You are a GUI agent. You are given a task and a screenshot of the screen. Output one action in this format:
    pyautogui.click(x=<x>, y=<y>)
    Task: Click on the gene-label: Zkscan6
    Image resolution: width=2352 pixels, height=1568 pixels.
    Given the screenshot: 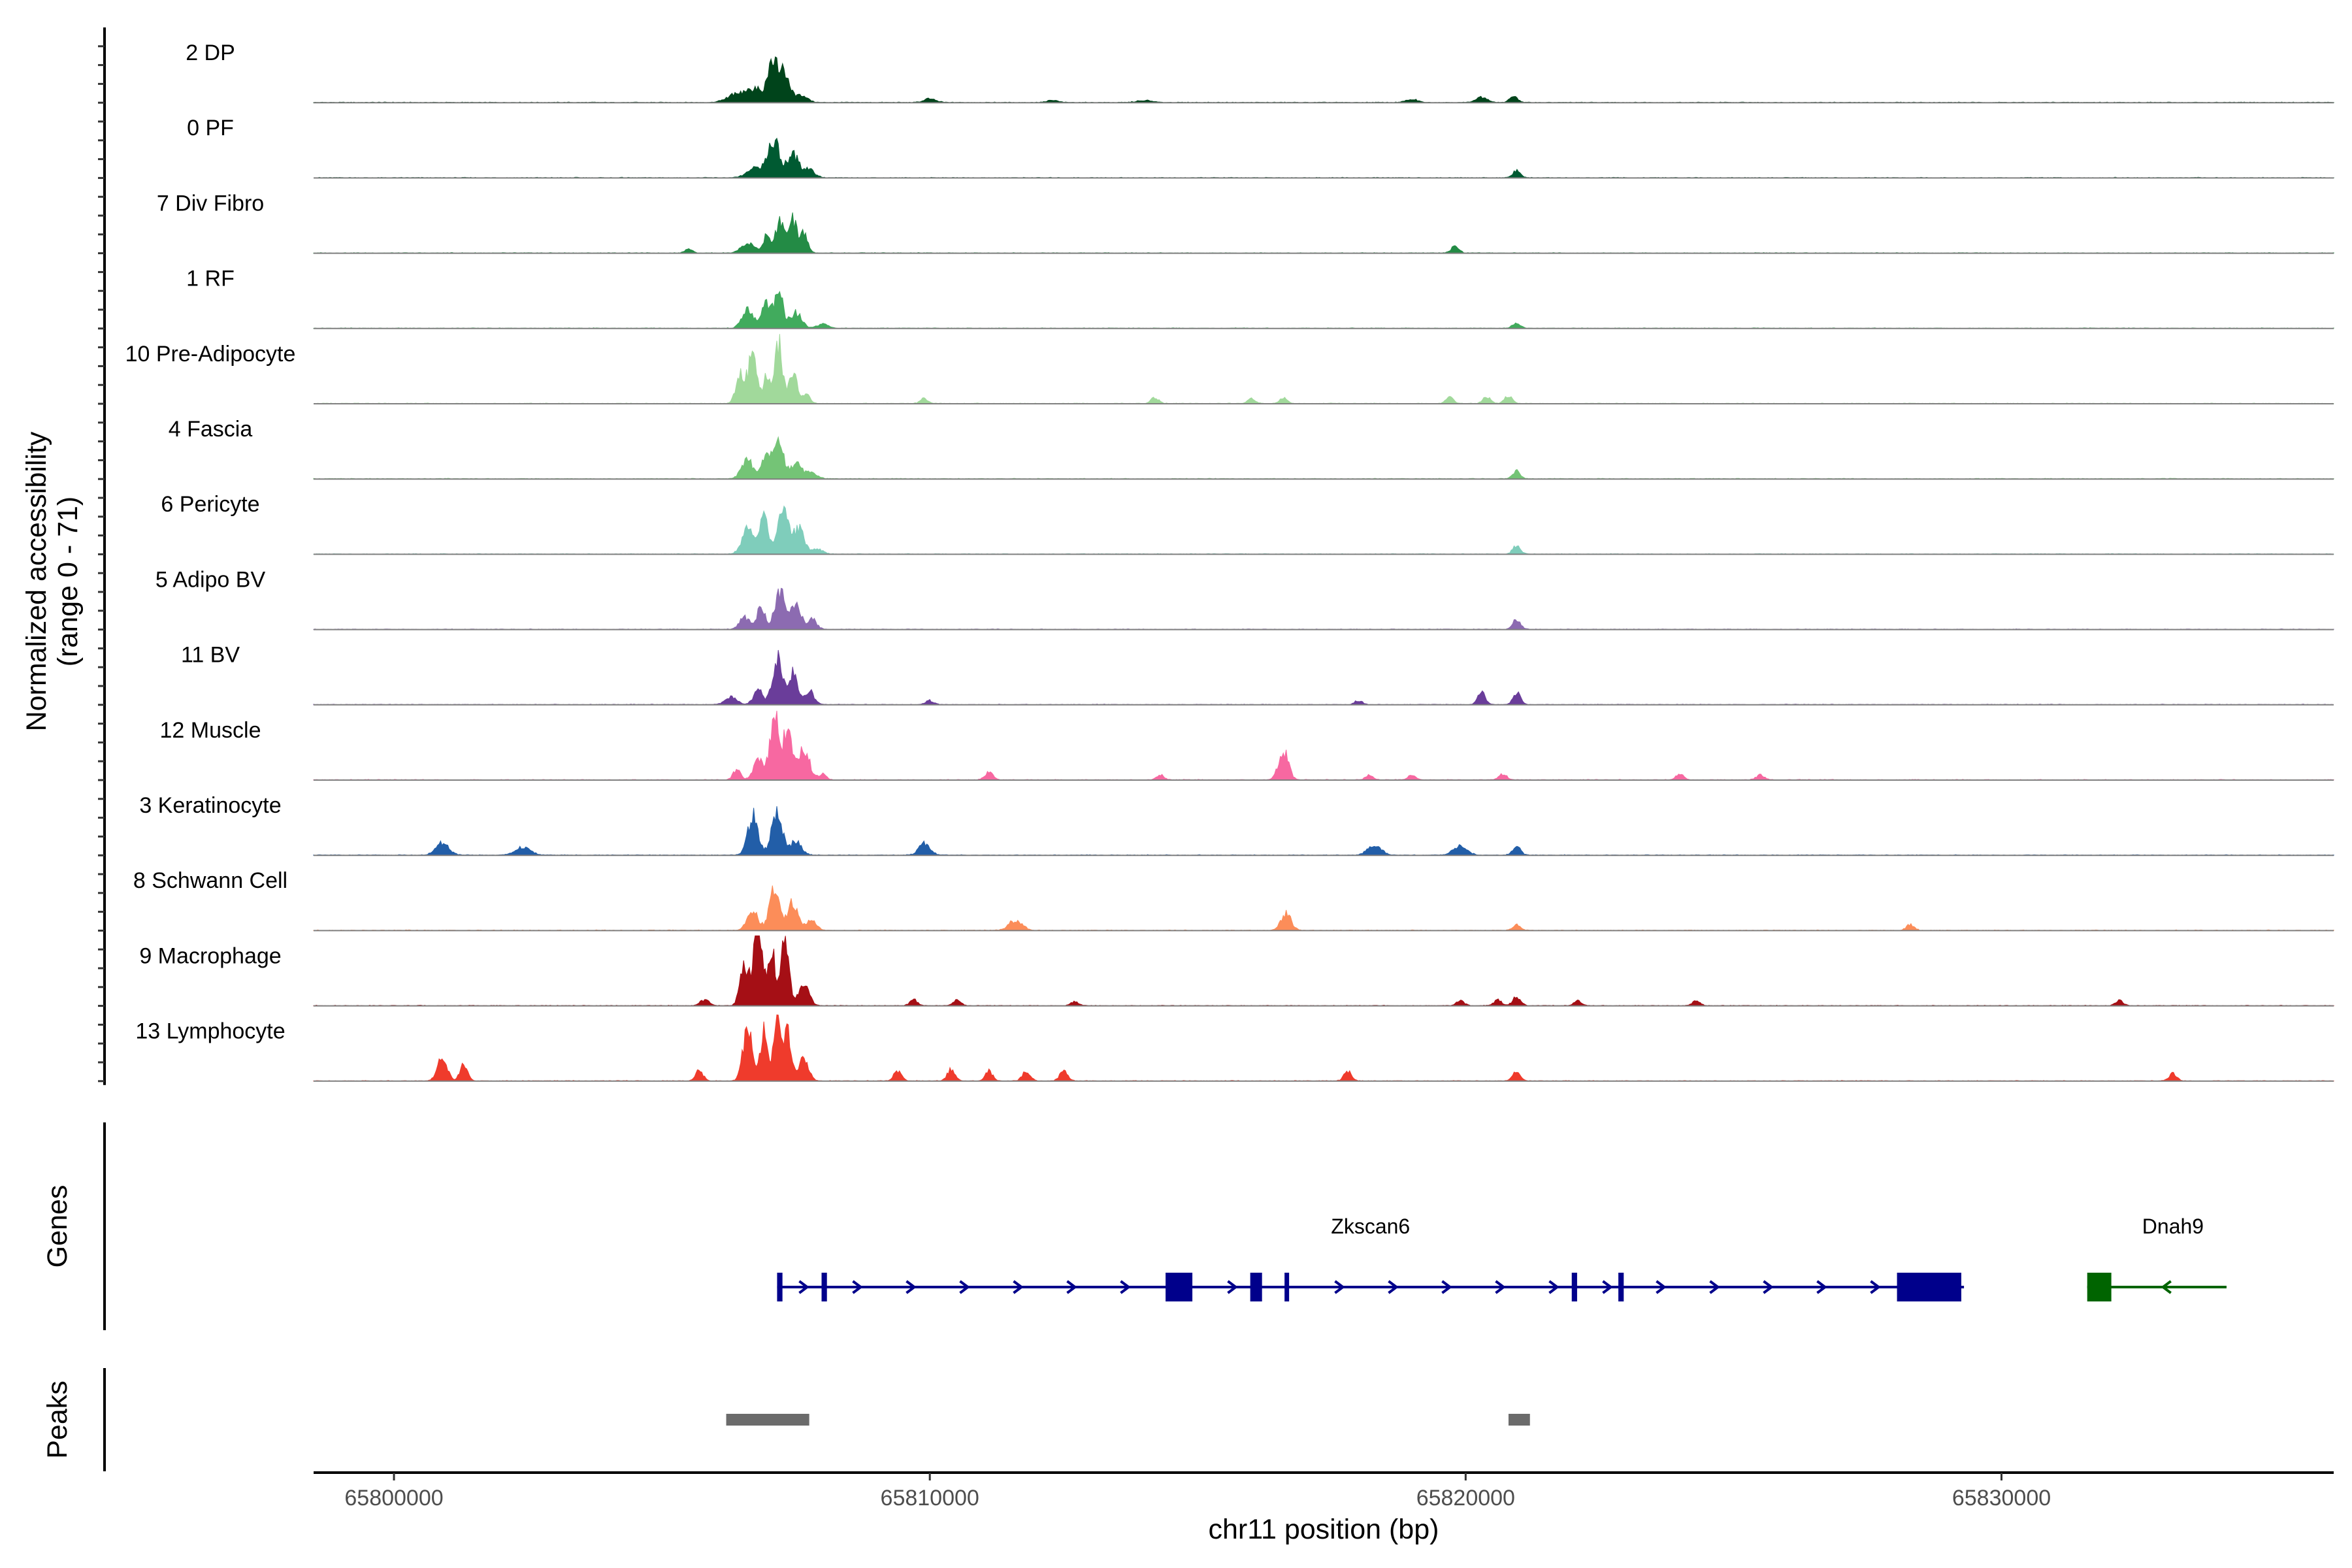 What is the action you would take?
    pyautogui.click(x=1370, y=1226)
    